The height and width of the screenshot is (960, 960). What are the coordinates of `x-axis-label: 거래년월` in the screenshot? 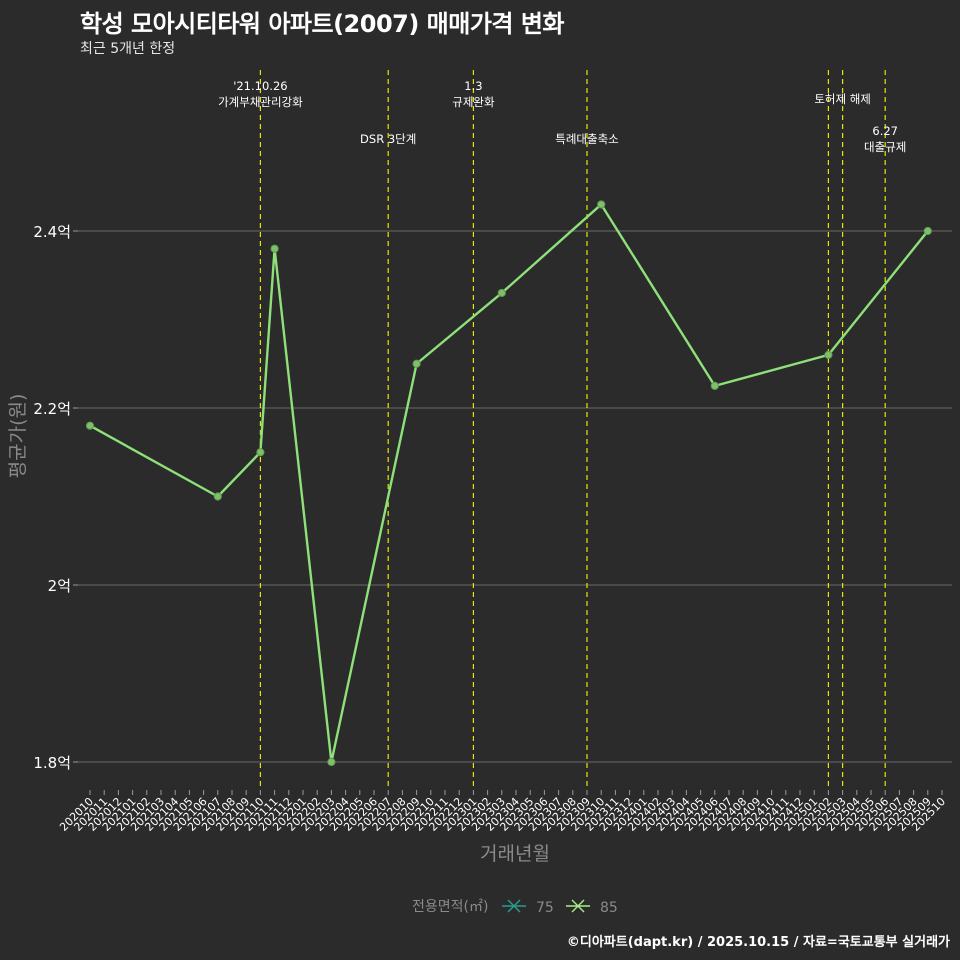 It's located at (515, 854).